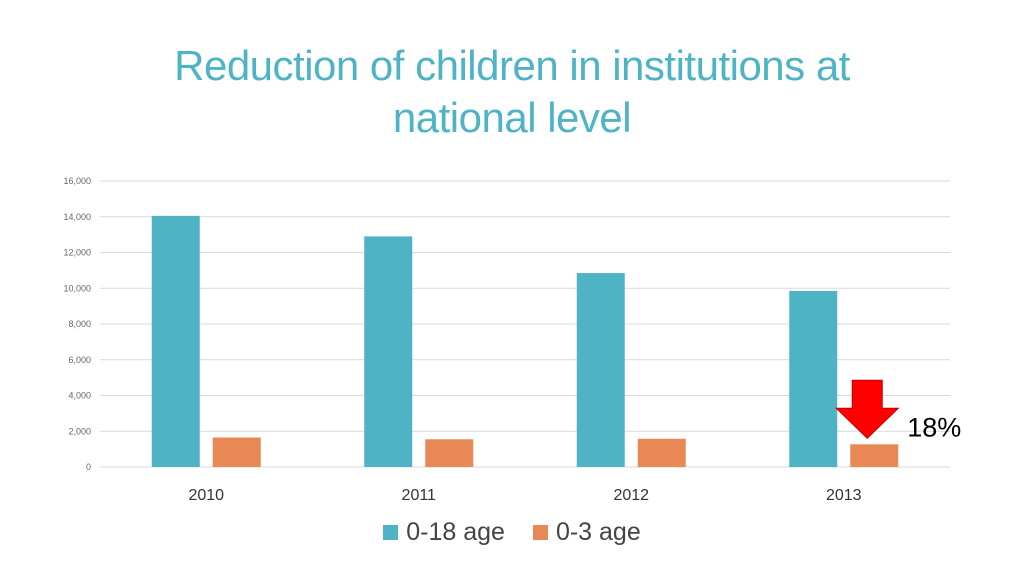 Image resolution: width=1024 pixels, height=576 pixels. What do you see at coordinates (813, 378) in the screenshot?
I see `bar-0-18-age-2013` at bounding box center [813, 378].